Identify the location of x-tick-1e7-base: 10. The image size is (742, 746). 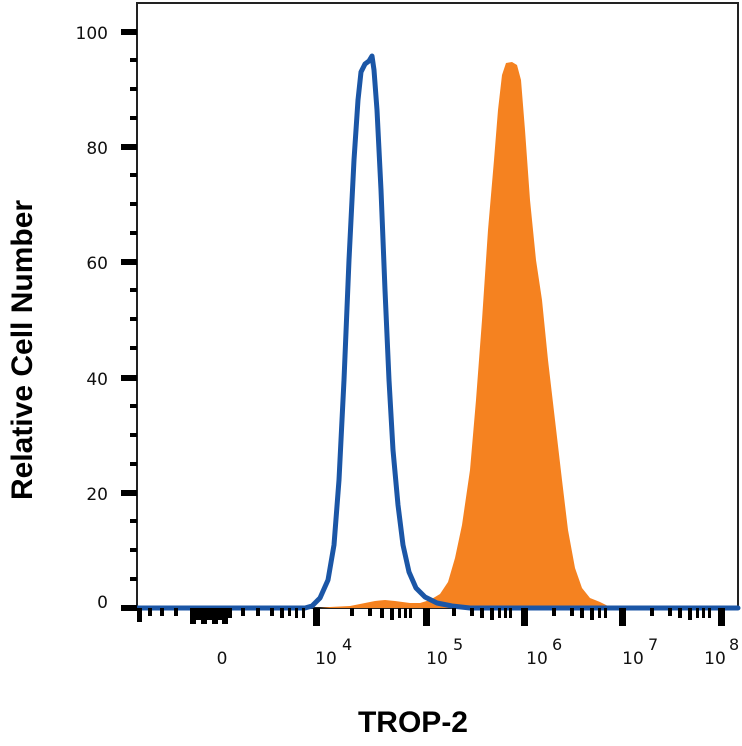
(633, 659).